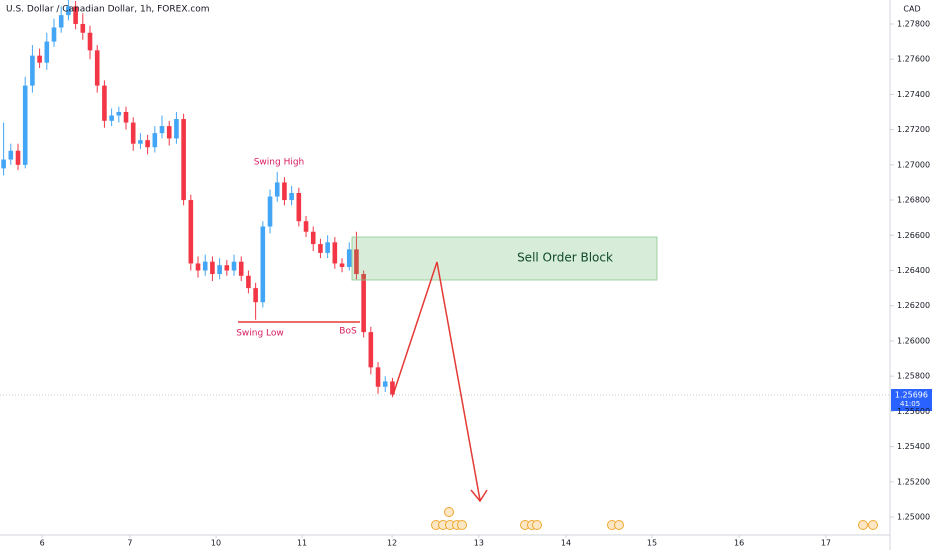  I want to click on event-icons, so click(654, 518).